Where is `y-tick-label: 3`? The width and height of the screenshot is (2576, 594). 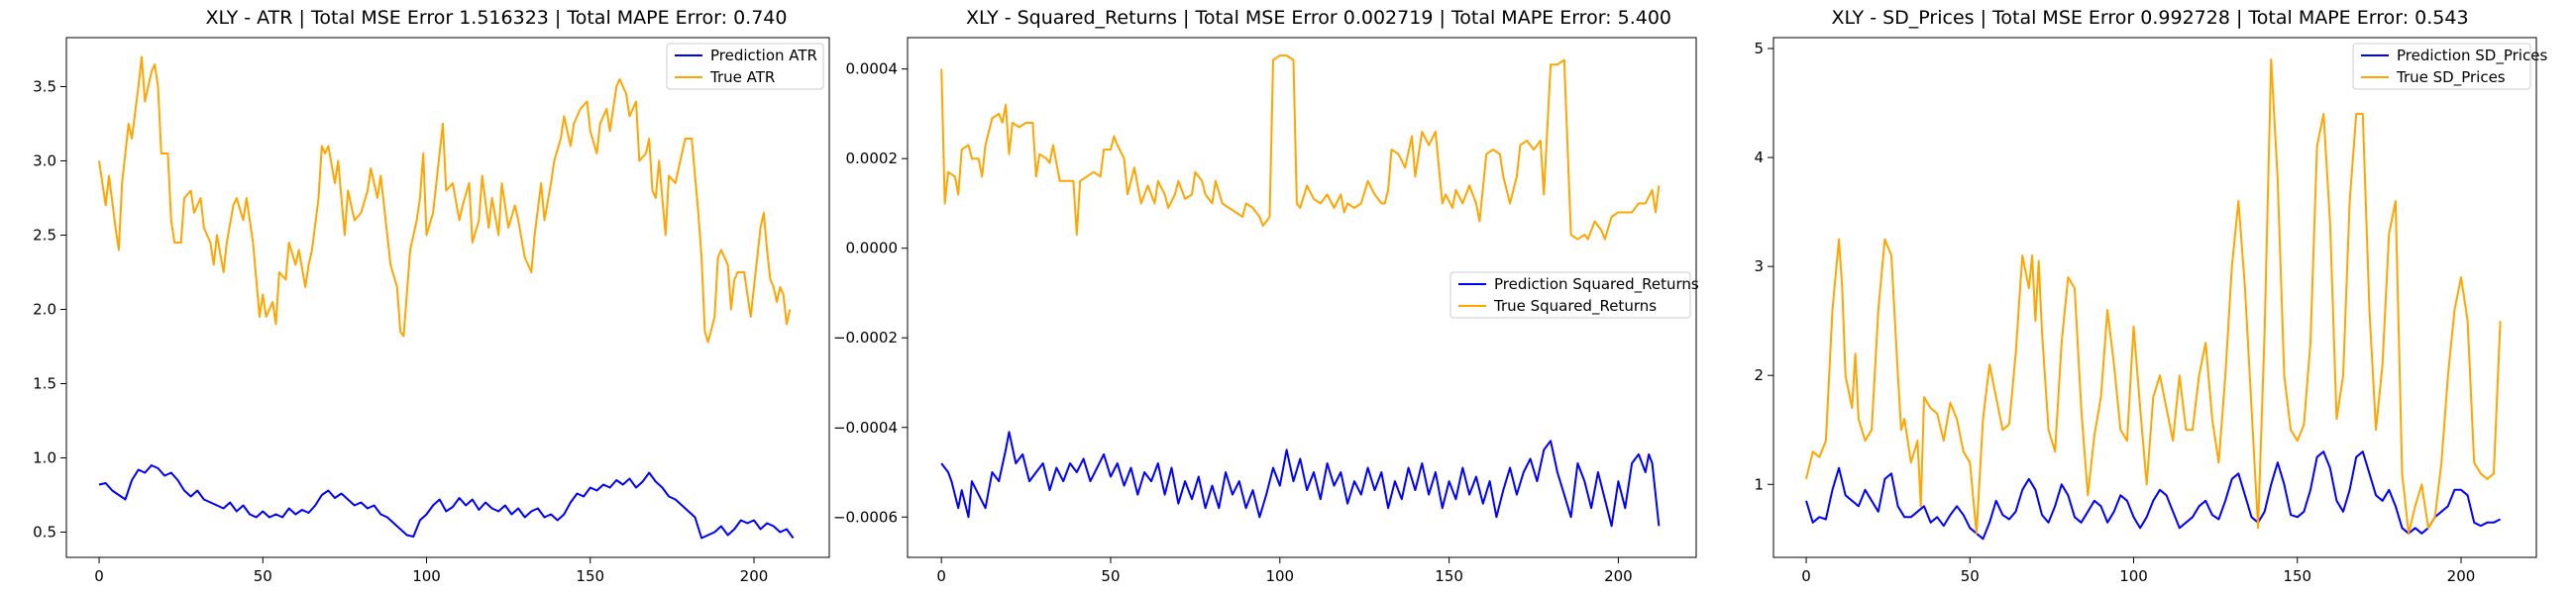
y-tick-label: 3 is located at coordinates (1759, 266).